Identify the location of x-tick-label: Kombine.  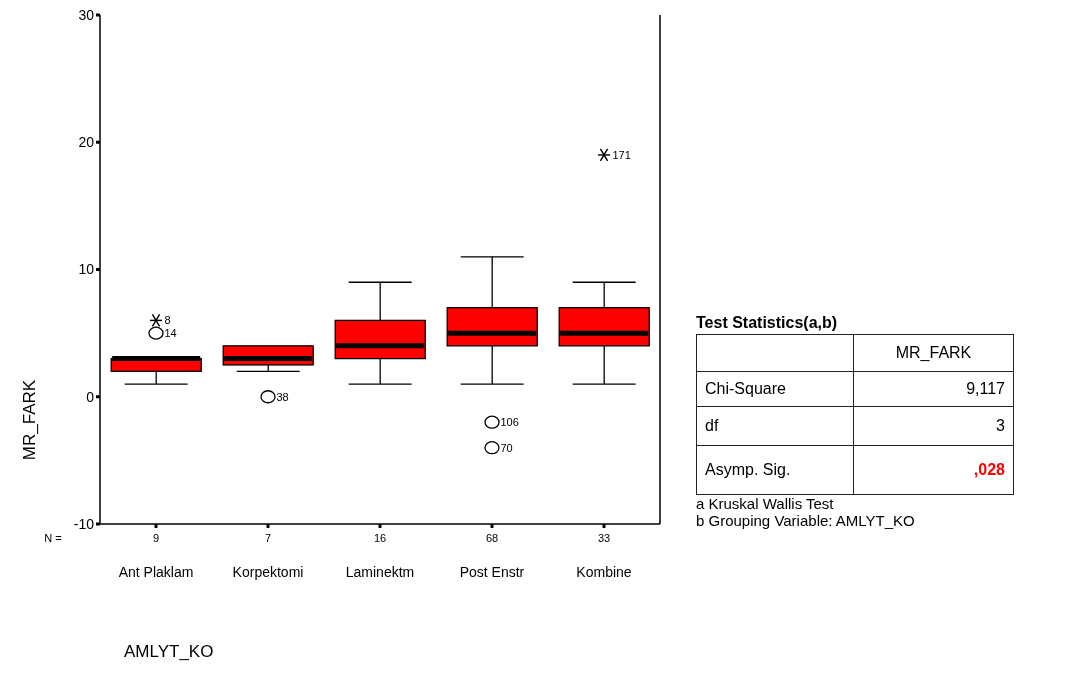
(604, 572).